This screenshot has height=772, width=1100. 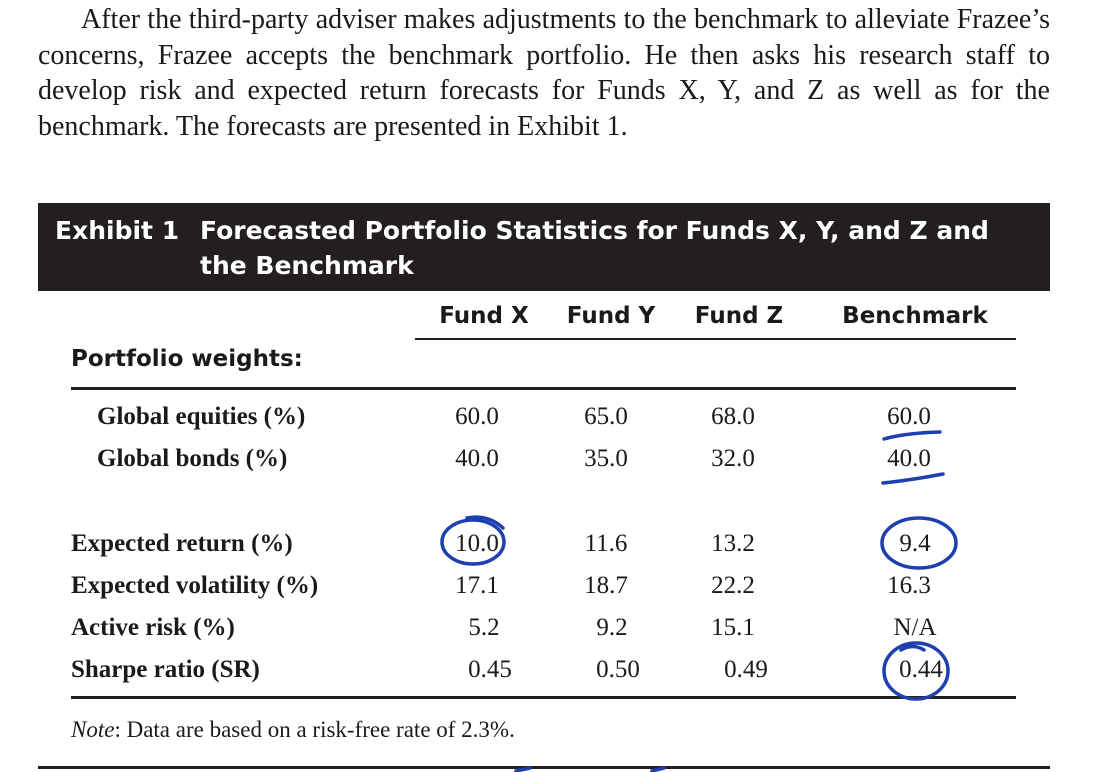 I want to click on table-cell: 17.1, so click(x=477, y=585).